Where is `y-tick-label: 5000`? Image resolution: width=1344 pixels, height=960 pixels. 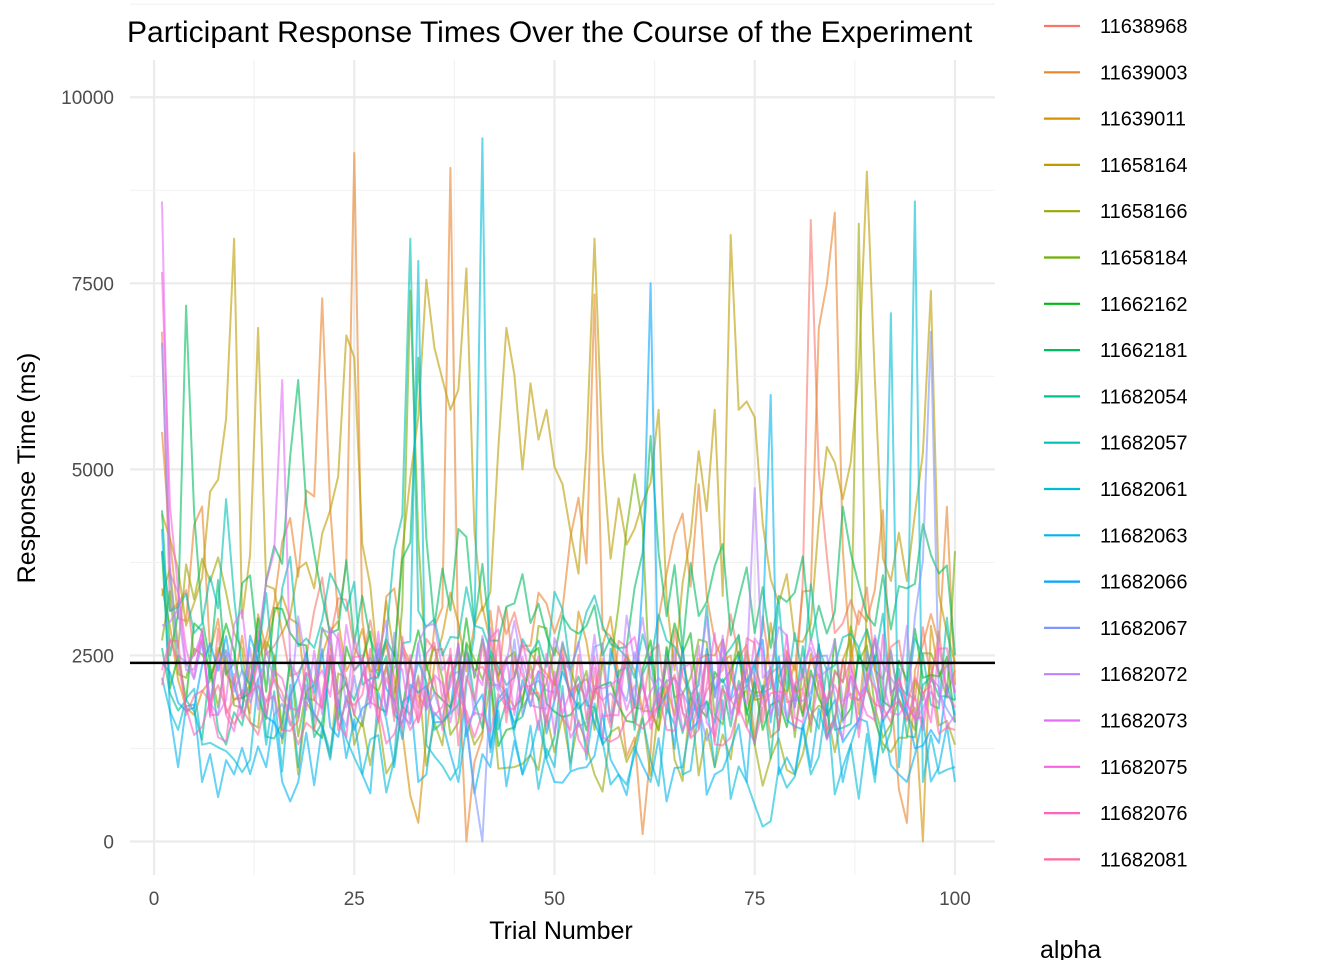 y-tick-label: 5000 is located at coordinates (93, 470).